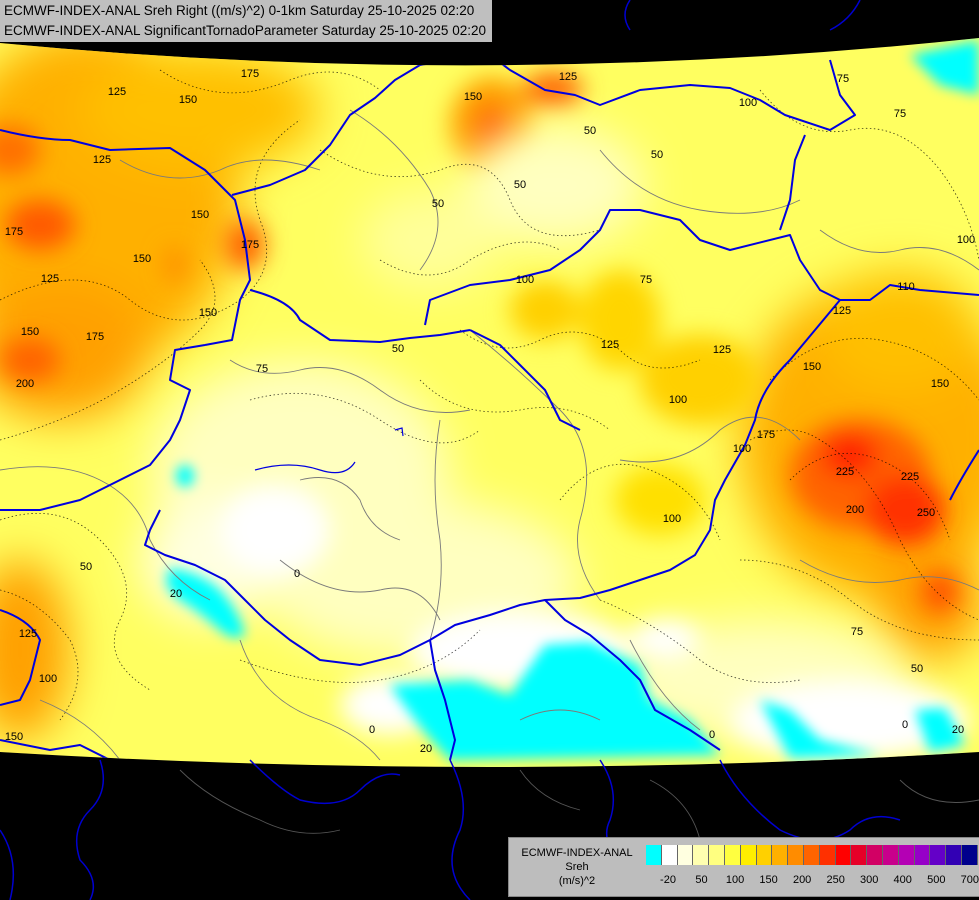 Image resolution: width=979 pixels, height=900 pixels. I want to click on contour-label: 110, so click(906, 287).